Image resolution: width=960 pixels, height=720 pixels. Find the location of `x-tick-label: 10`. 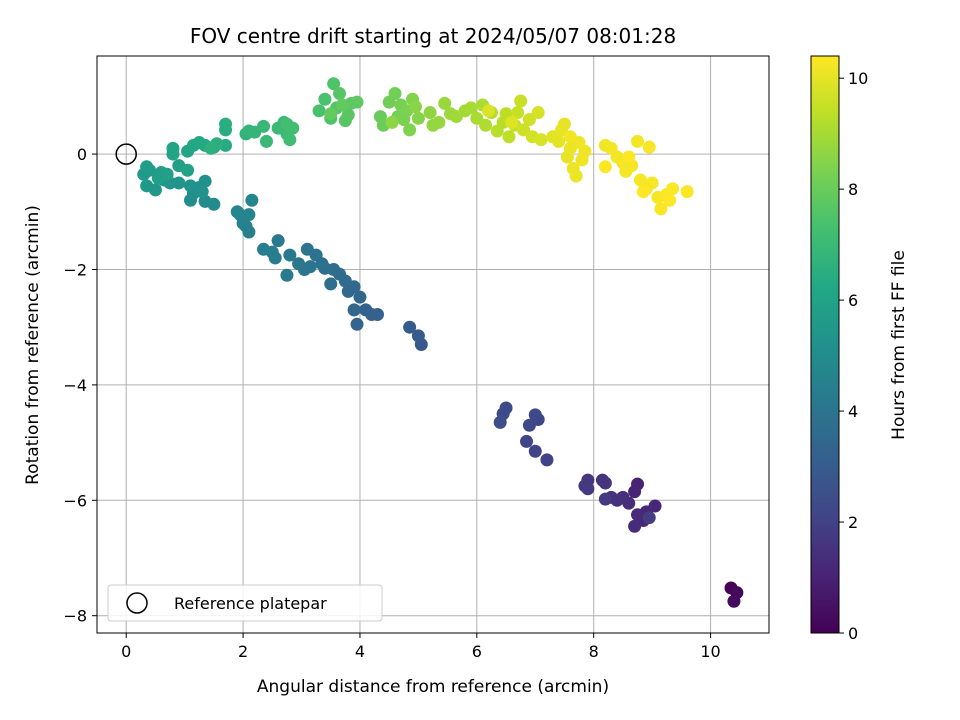

x-tick-label: 10 is located at coordinates (710, 651).